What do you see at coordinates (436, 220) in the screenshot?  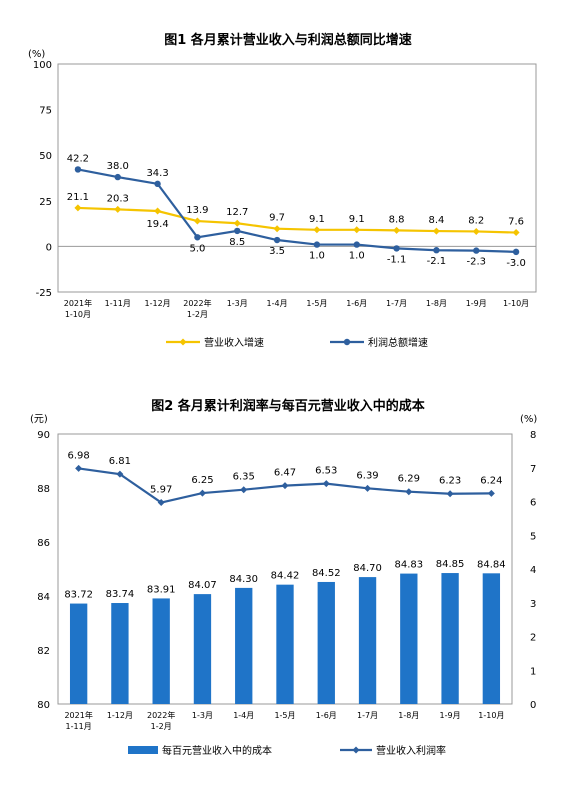 I see `chart1-revenue-label: 8.4` at bounding box center [436, 220].